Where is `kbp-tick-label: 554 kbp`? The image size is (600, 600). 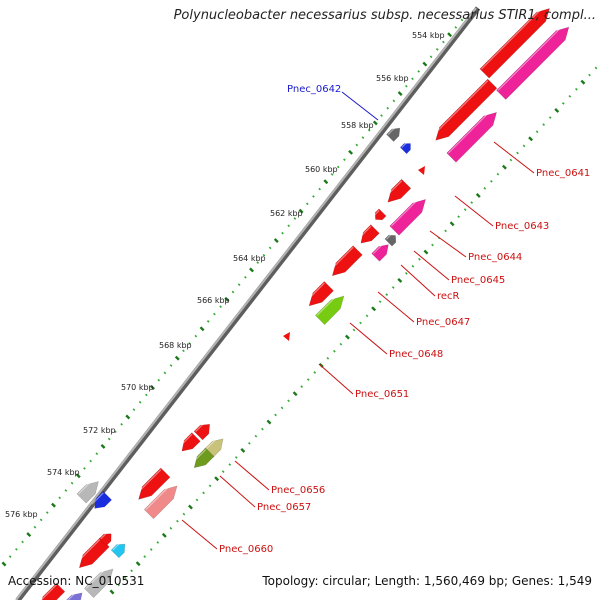
kbp-tick-label: 554 kbp is located at coordinates (428, 35).